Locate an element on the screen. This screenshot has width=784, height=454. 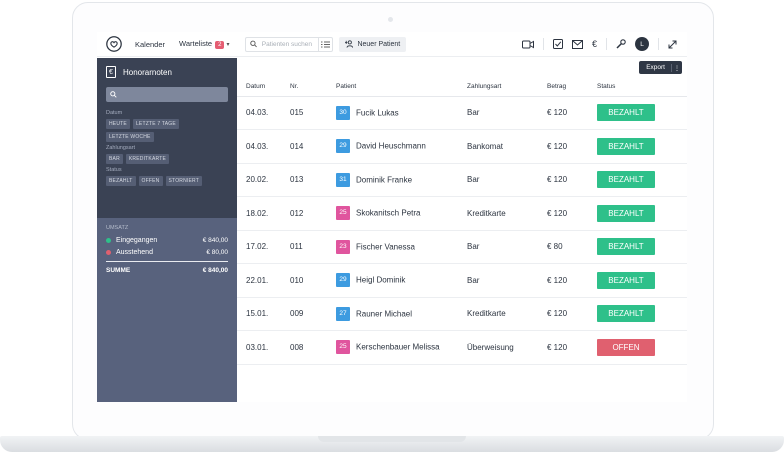
avatar: L is located at coordinates (642, 44).